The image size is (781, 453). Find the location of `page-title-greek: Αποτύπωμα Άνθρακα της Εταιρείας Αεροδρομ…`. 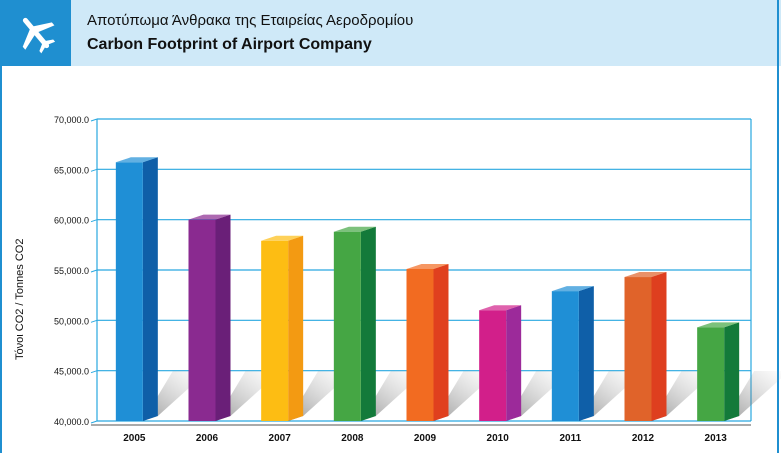

page-title-greek: Αποτύπωμα Άνθρακα της Εταιρείας Αεροδρομ… is located at coordinates (250, 20).